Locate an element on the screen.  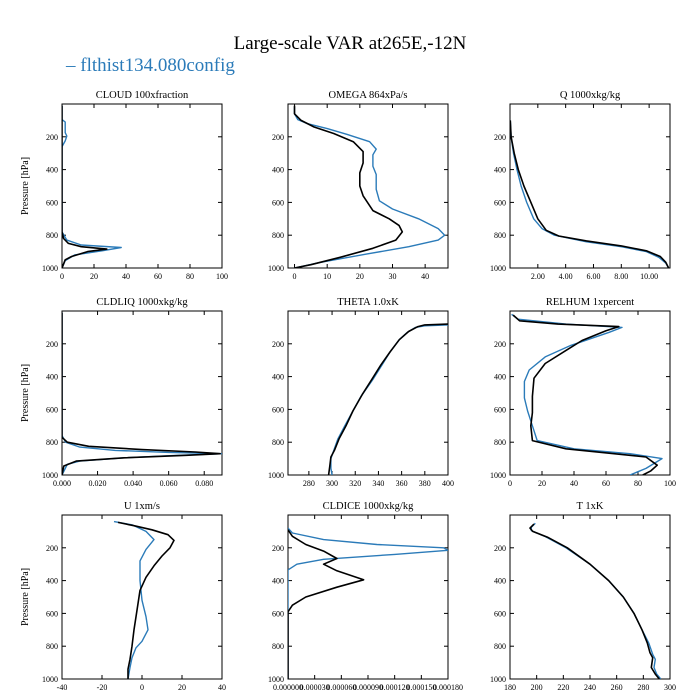
legend: – flthist134.080config is located at coordinates (150, 66).